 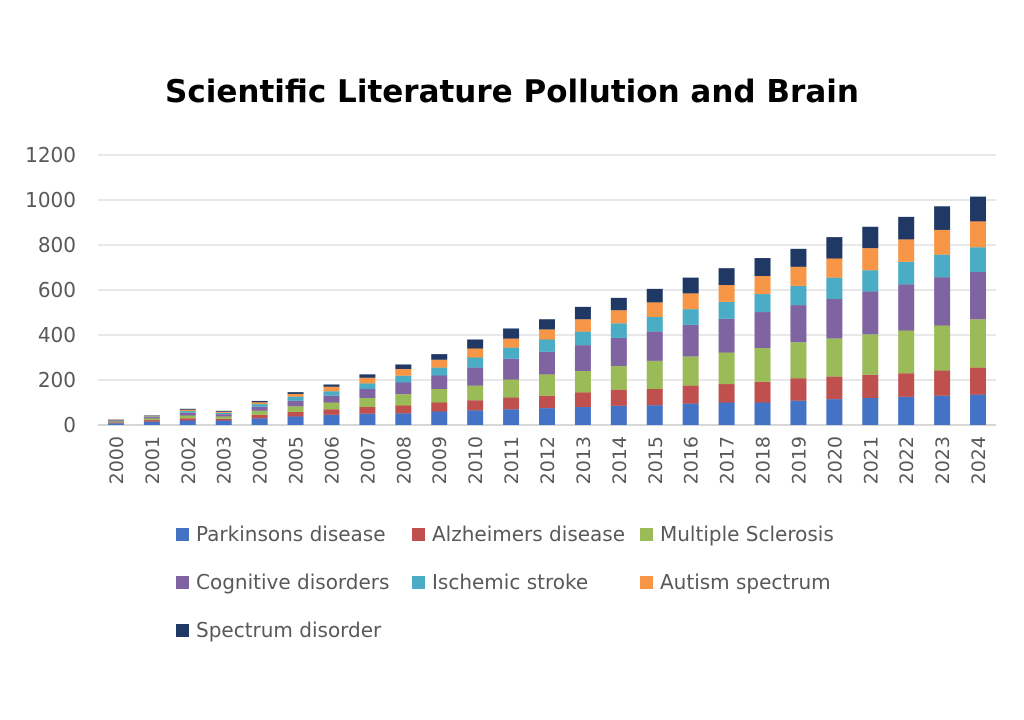 I want to click on legend-label: Alzheimers disease, so click(x=529, y=534).